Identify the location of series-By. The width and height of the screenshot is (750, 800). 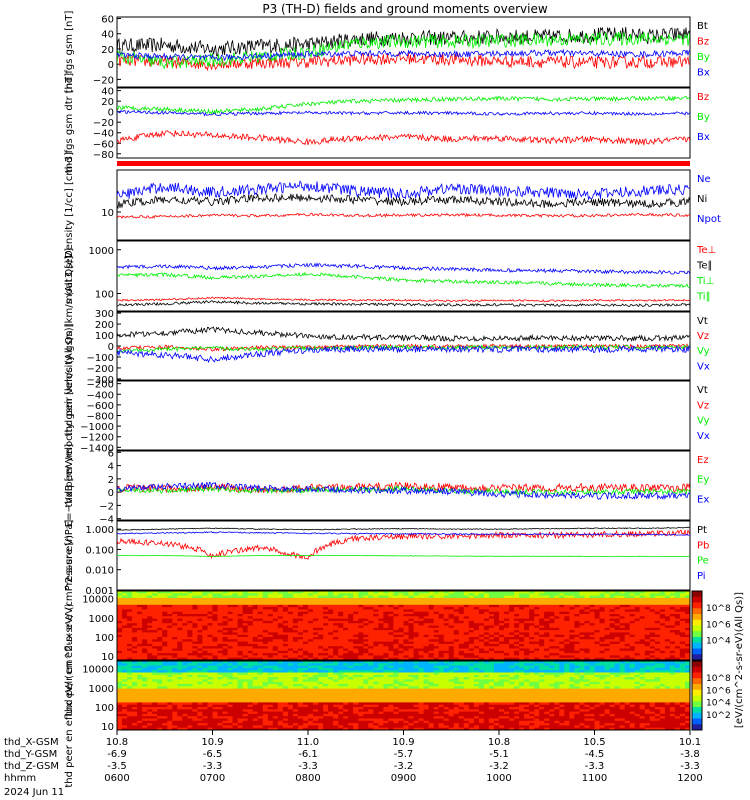
(403, 50).